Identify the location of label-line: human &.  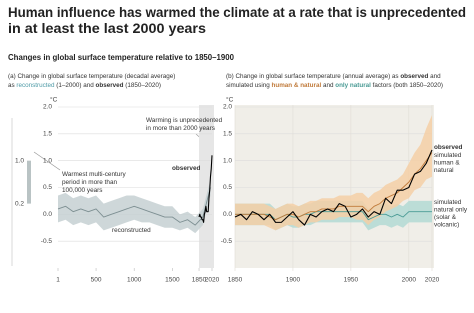
(447, 163).